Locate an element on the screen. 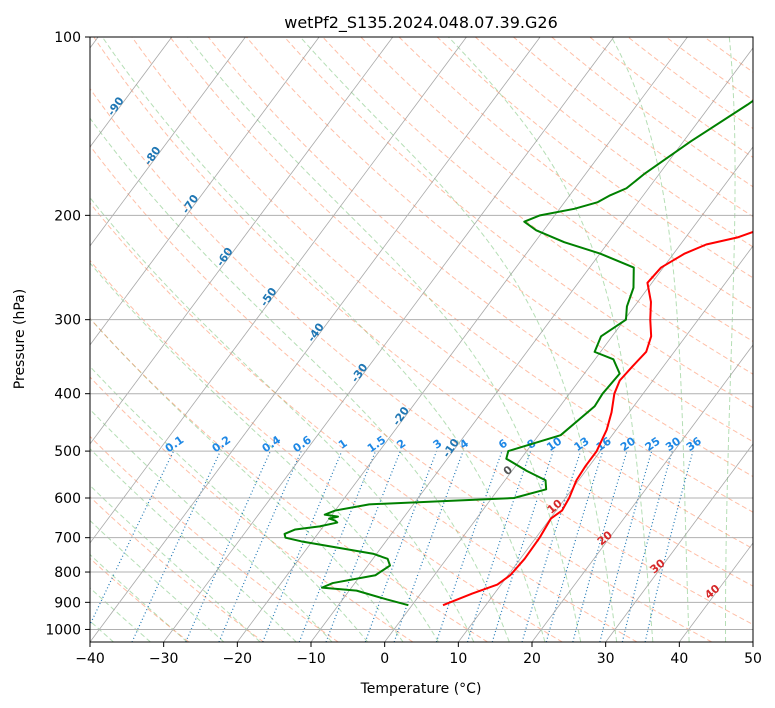 This screenshot has height=708, width=775. x-axis-label: Temperature (°C) is located at coordinates (421, 689).